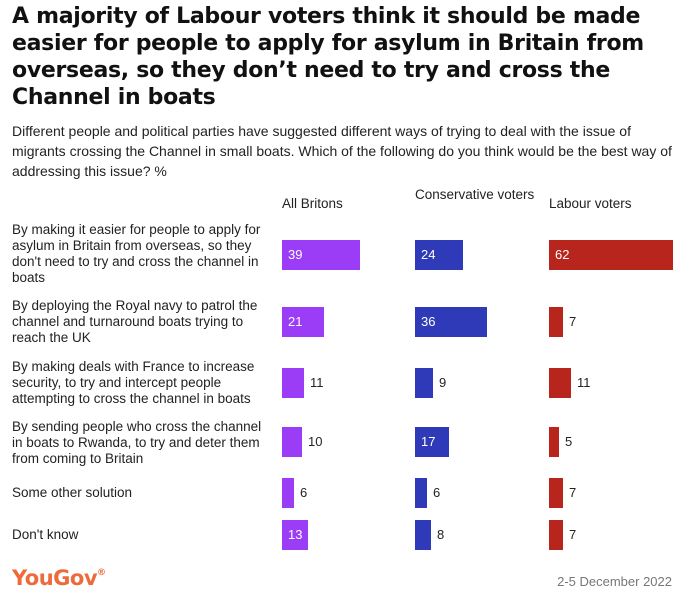 The height and width of the screenshot is (600, 686). Describe the element at coordinates (428, 321) in the screenshot. I see `data-label: 36` at that location.